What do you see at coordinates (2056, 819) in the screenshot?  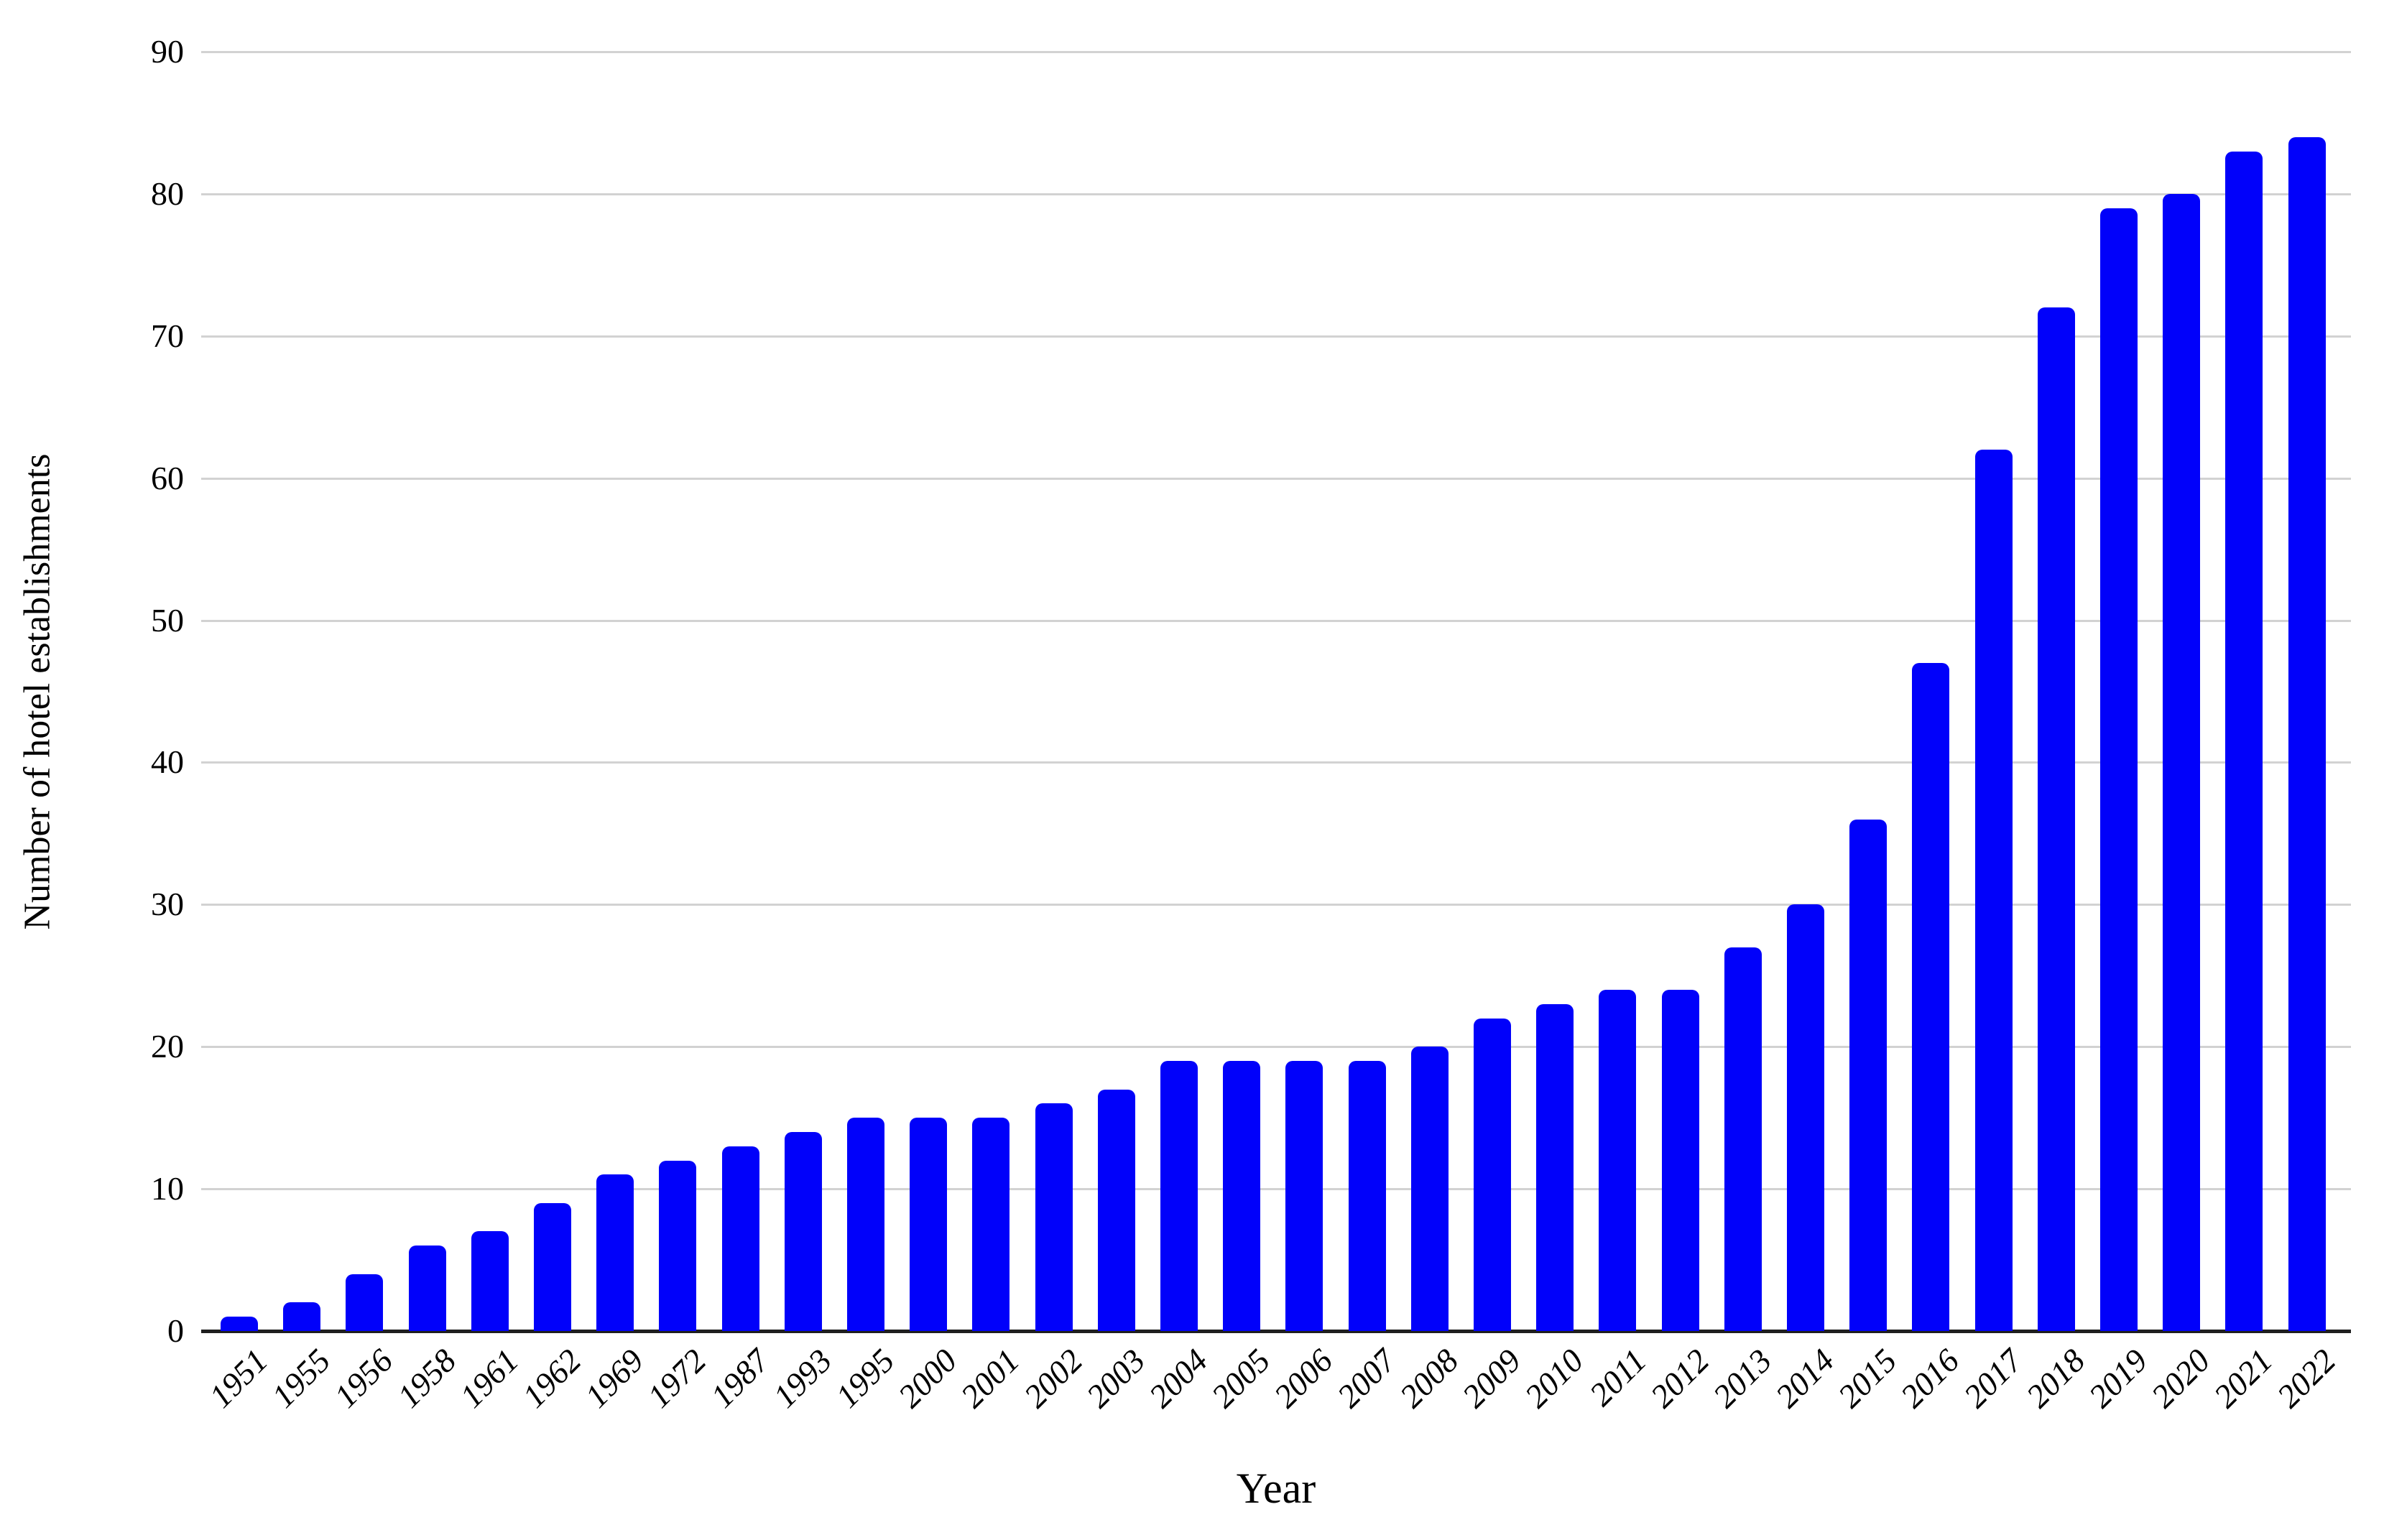 I see `bar-2018` at bounding box center [2056, 819].